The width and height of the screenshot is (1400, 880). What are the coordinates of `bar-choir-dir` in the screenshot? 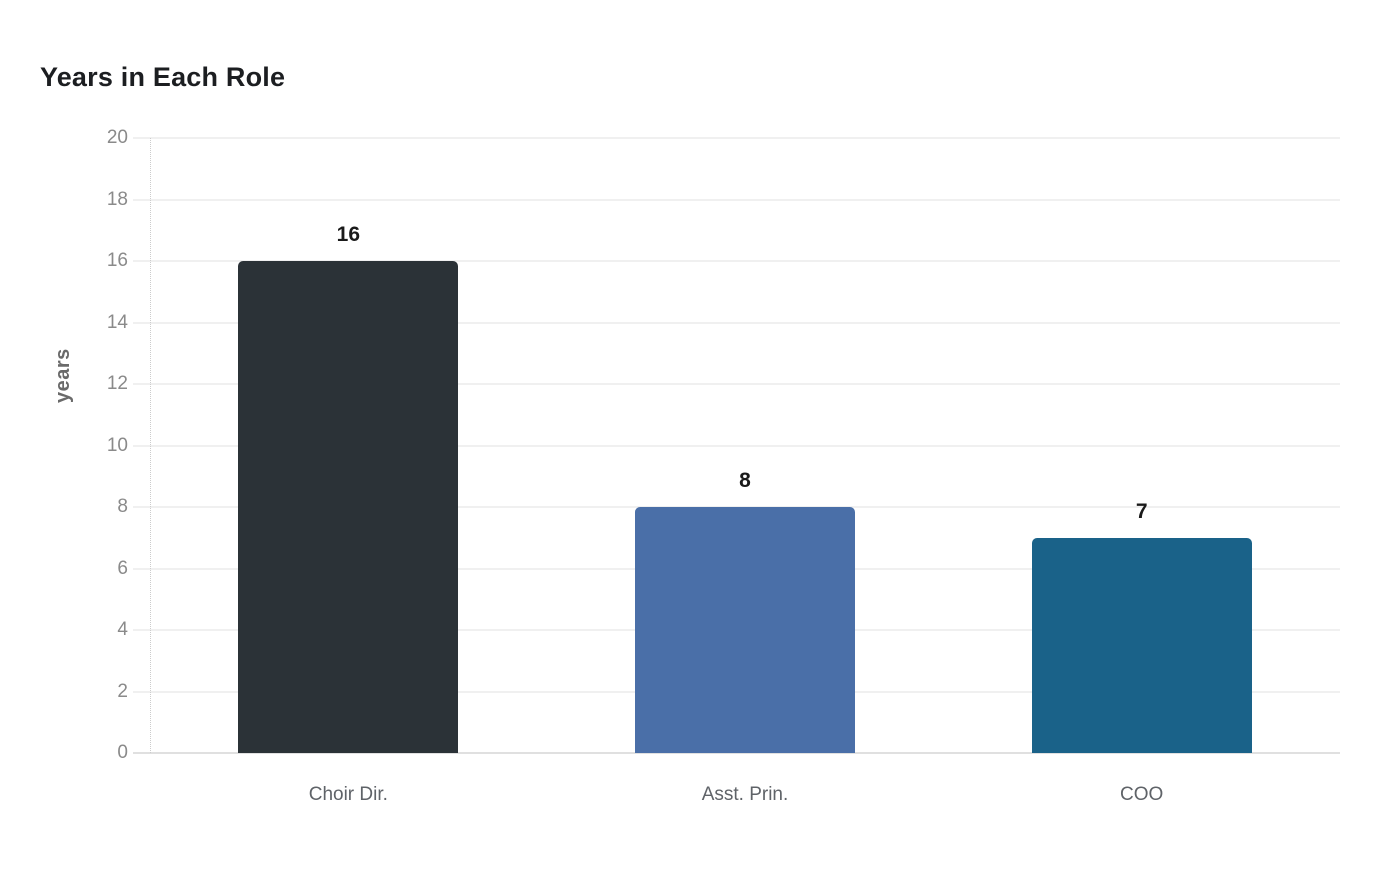 It's located at (348, 507).